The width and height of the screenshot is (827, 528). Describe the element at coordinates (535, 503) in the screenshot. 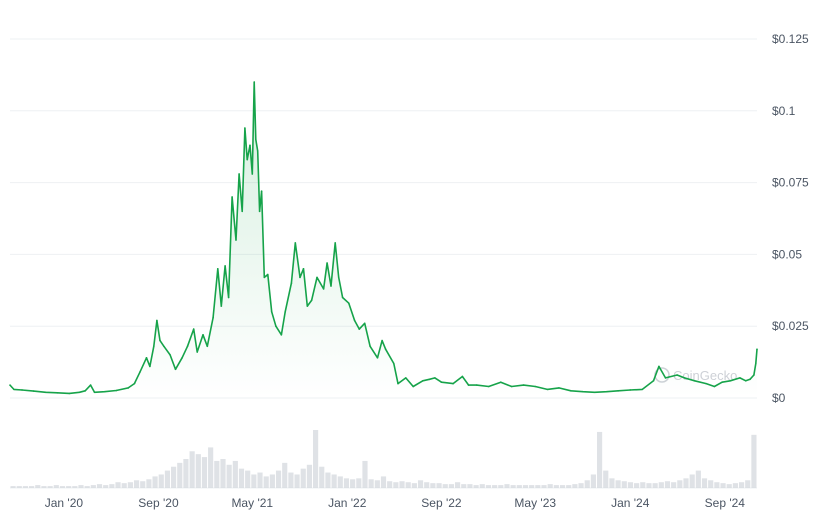

I see `x-tick-label: May '23` at that location.